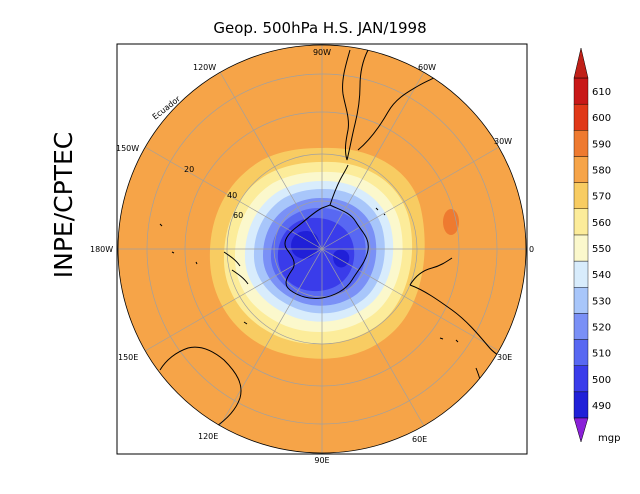 The height and width of the screenshot is (494, 640). Describe the element at coordinates (581, 430) in the screenshot. I see `colorbar-arrow-low` at that location.